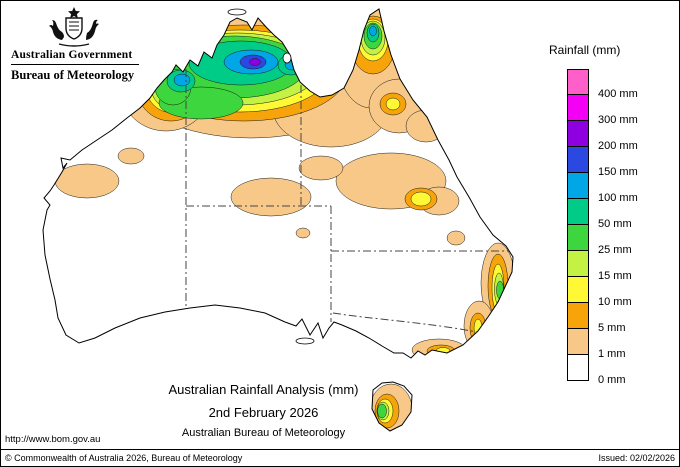 Image resolution: width=680 pixels, height=467 pixels. What do you see at coordinates (255, 62) in the screenshot?
I see `rain-layer-200mm` at bounding box center [255, 62].